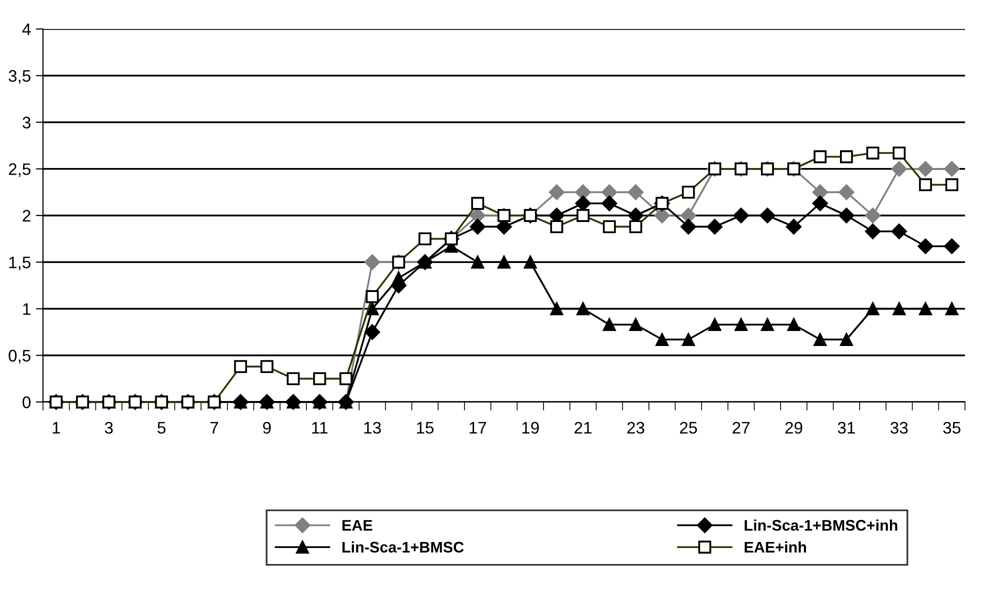 Image resolution: width=996 pixels, height=602 pixels. What do you see at coordinates (108, 428) in the screenshot?
I see `x-tick-label: 3` at bounding box center [108, 428].